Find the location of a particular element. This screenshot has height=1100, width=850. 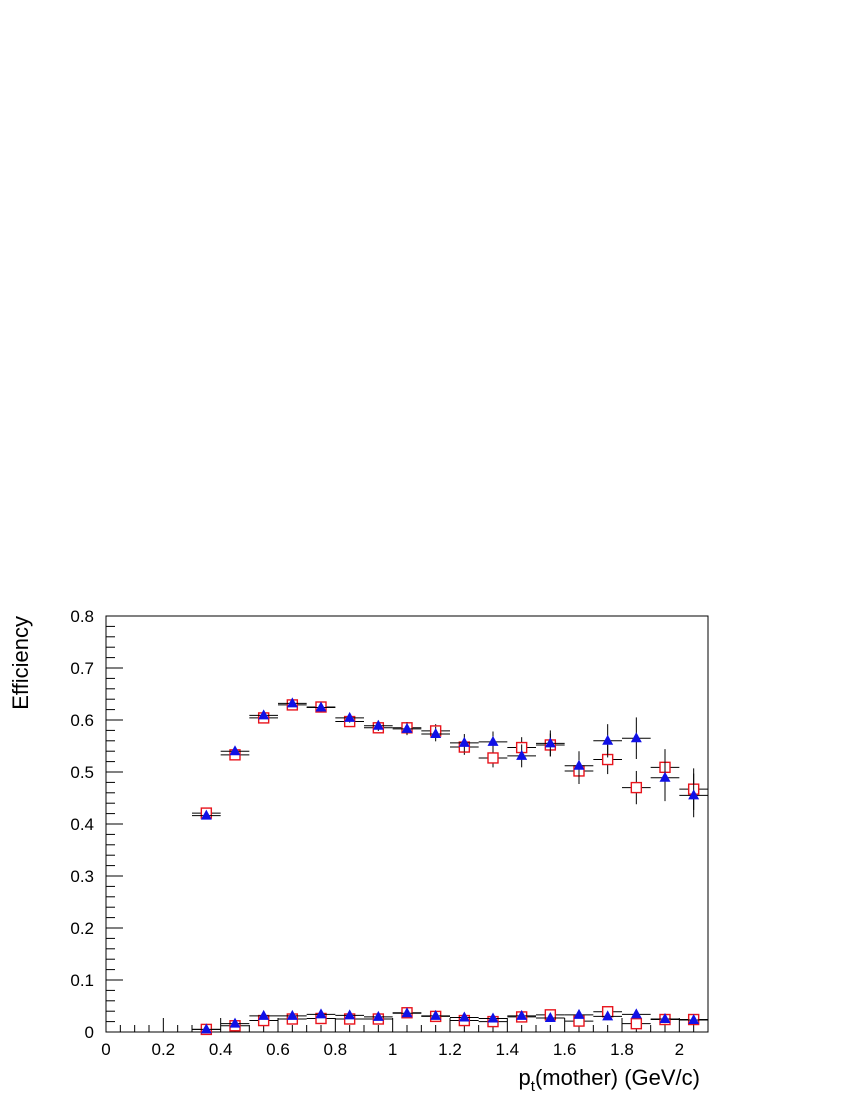

y-tick-label: 0.6 is located at coordinates (82, 720).